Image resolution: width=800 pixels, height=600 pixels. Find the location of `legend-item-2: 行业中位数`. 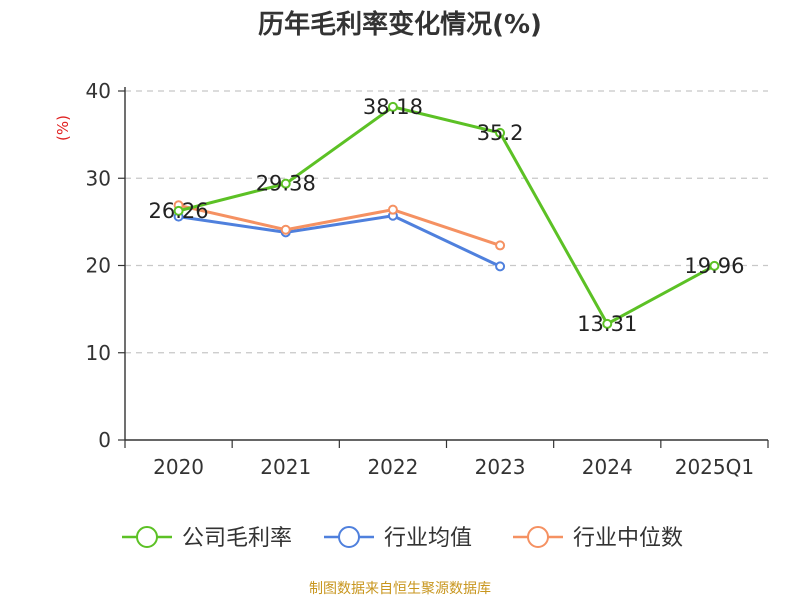

legend-item-2: 行业中位数 is located at coordinates (598, 538).